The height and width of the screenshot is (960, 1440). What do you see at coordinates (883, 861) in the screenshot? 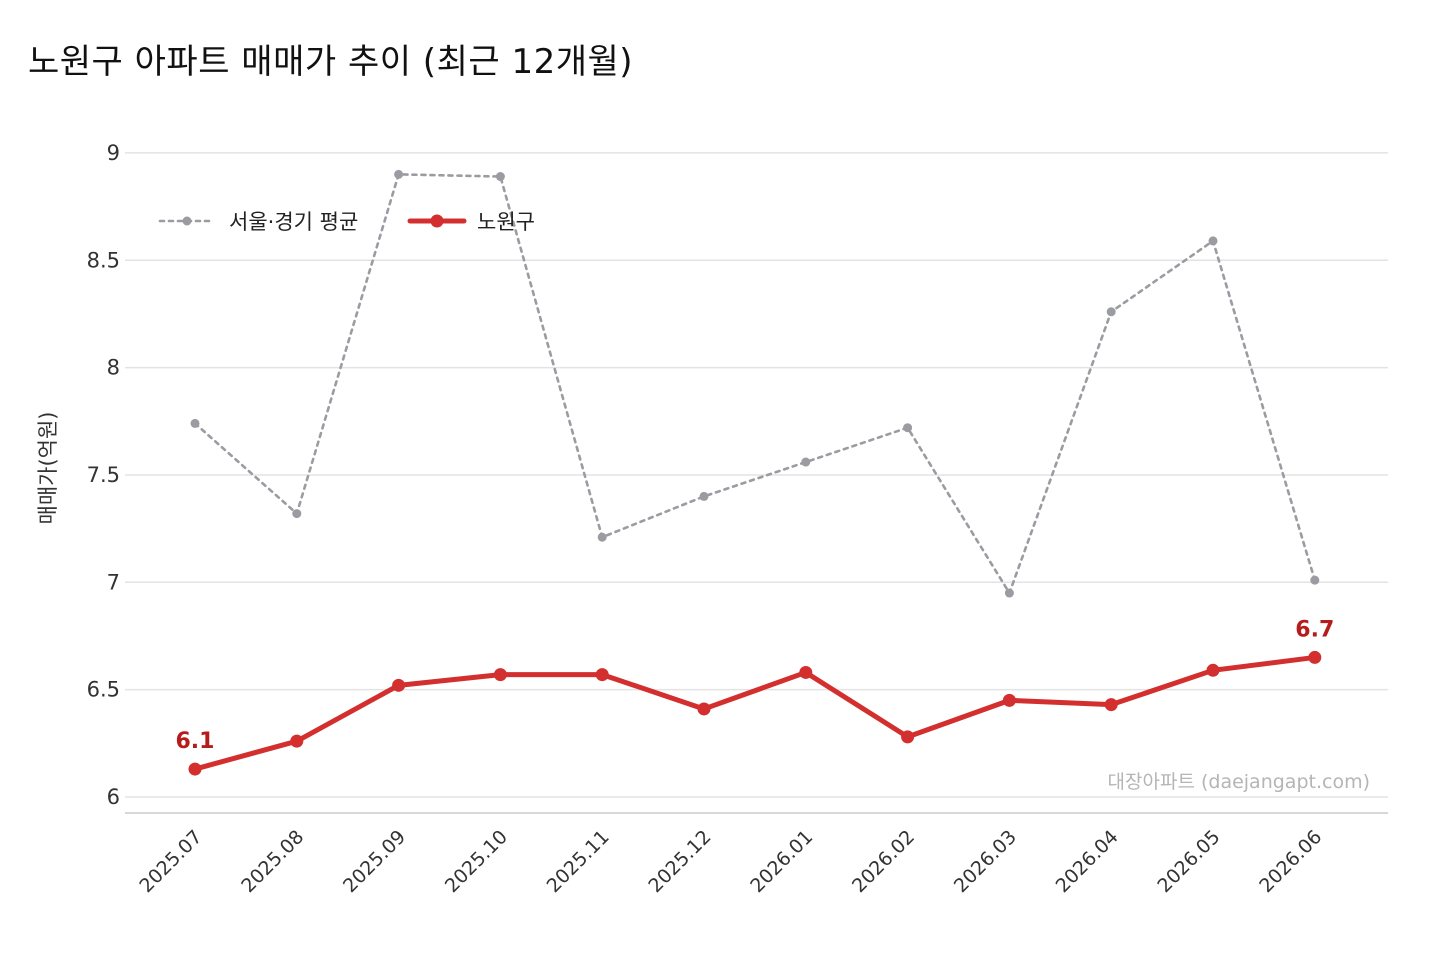
I see `x-tick-label: 2026.02` at bounding box center [883, 861].